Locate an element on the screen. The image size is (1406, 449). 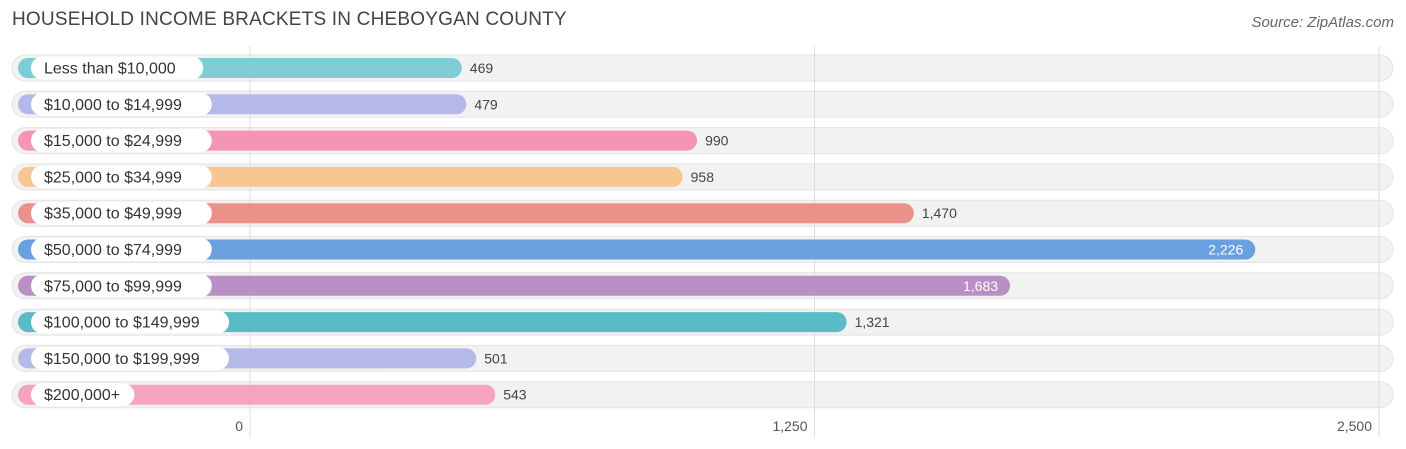
category-label: $10,000 to $14,999 is located at coordinates (113, 105).